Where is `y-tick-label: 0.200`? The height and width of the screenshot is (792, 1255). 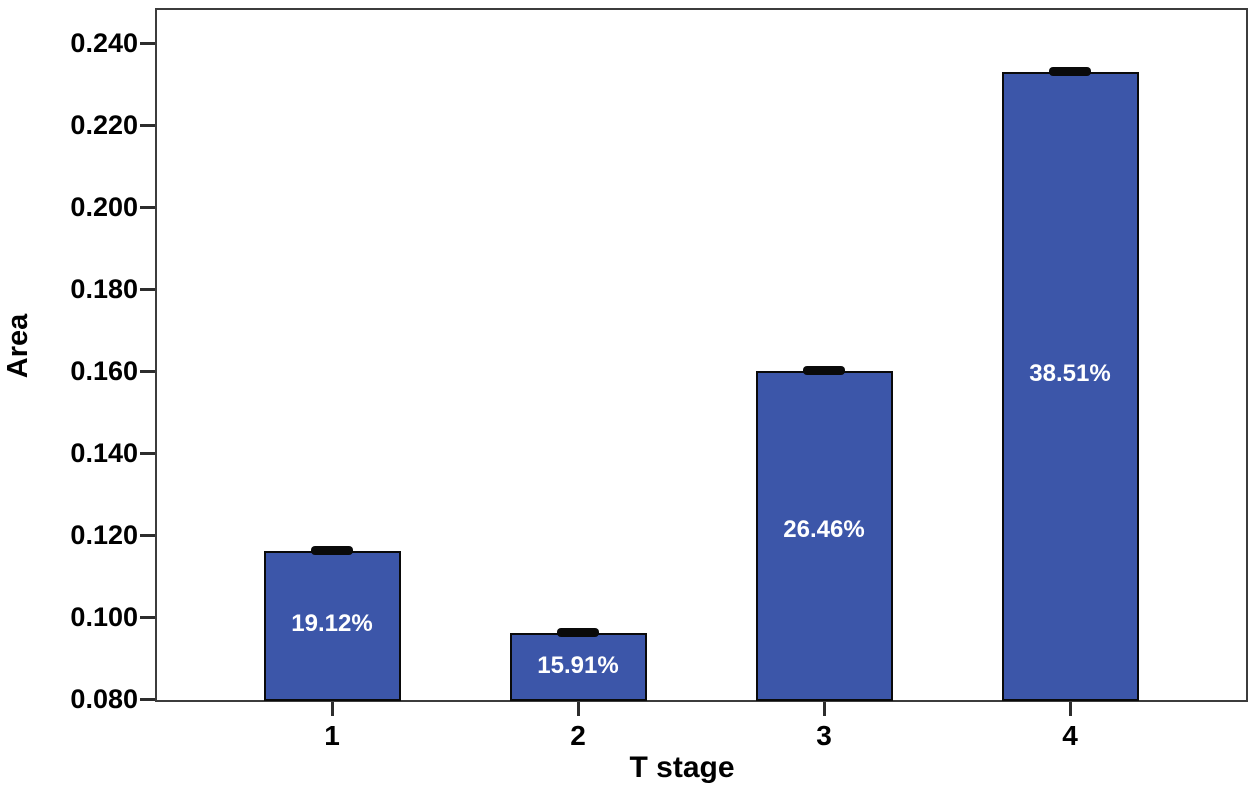
y-tick-label: 0.200 is located at coordinates (104, 207).